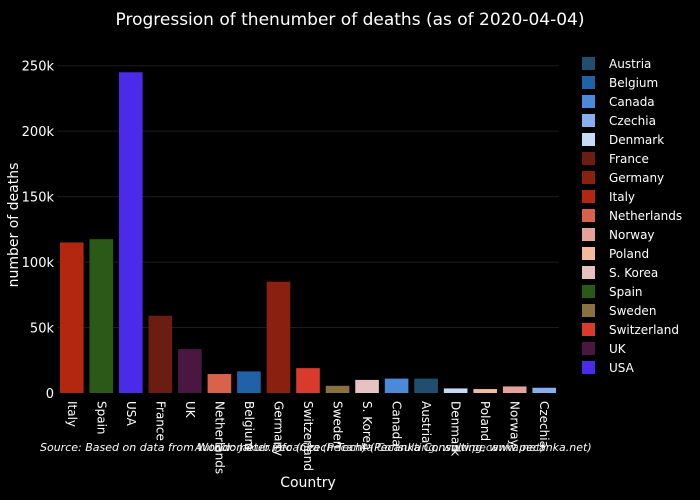 The image size is (700, 500). What do you see at coordinates (219, 437) in the screenshot?
I see `x-tick-label: Netherlands` at bounding box center [219, 437].